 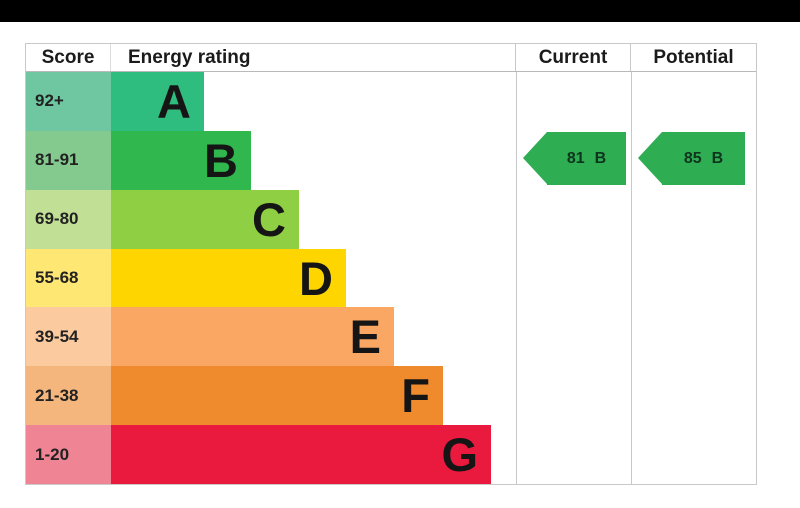 I want to click on header-energy-rating: Energy rating, so click(x=189, y=57).